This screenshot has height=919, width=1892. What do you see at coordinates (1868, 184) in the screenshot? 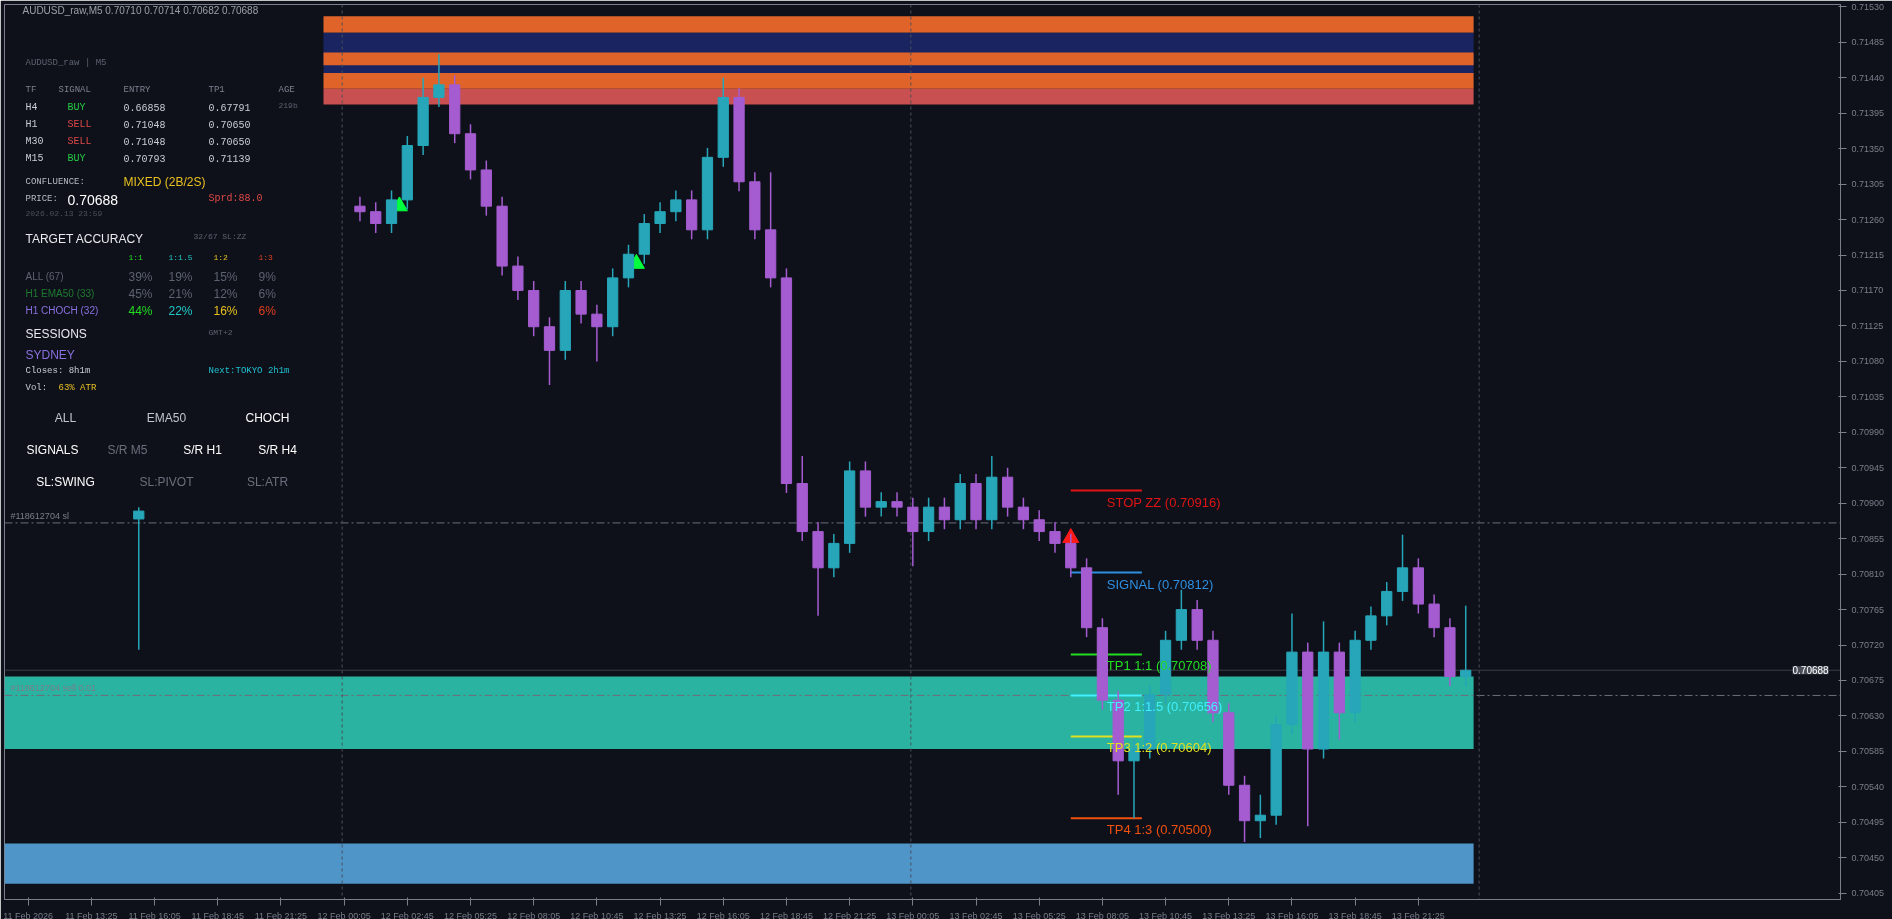
I see `y-tick-label: 0.71305` at bounding box center [1868, 184].